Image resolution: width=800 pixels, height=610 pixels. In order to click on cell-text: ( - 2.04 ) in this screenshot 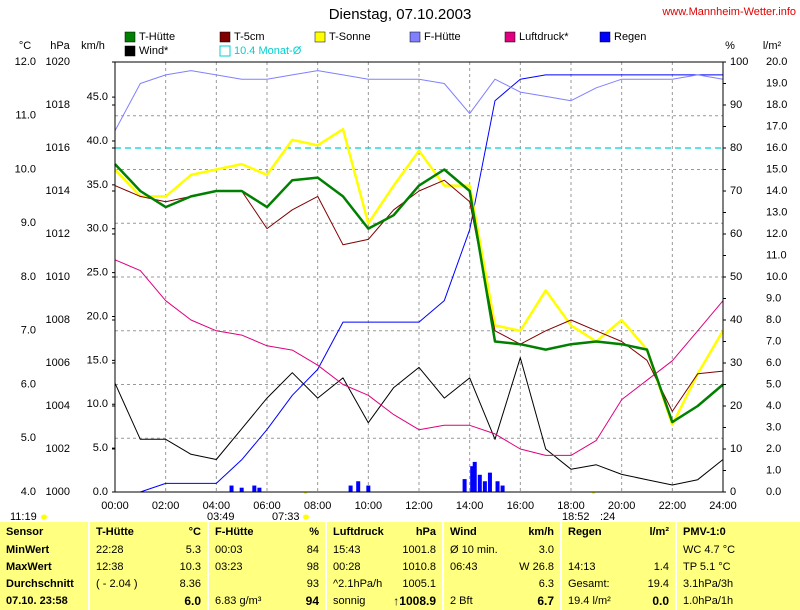, I will do `click(117, 584)`.